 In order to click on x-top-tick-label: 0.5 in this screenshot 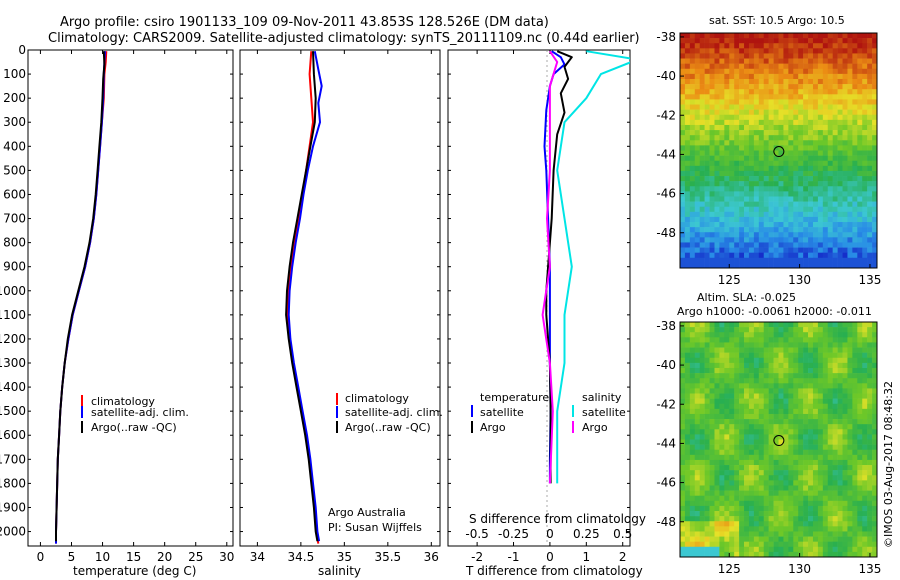, I will do `click(622, 534)`.